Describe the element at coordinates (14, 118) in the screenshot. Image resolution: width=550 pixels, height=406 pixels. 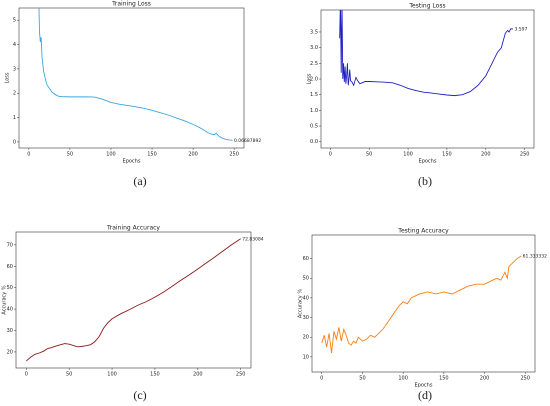
I see `y-tick-label: 1` at that location.